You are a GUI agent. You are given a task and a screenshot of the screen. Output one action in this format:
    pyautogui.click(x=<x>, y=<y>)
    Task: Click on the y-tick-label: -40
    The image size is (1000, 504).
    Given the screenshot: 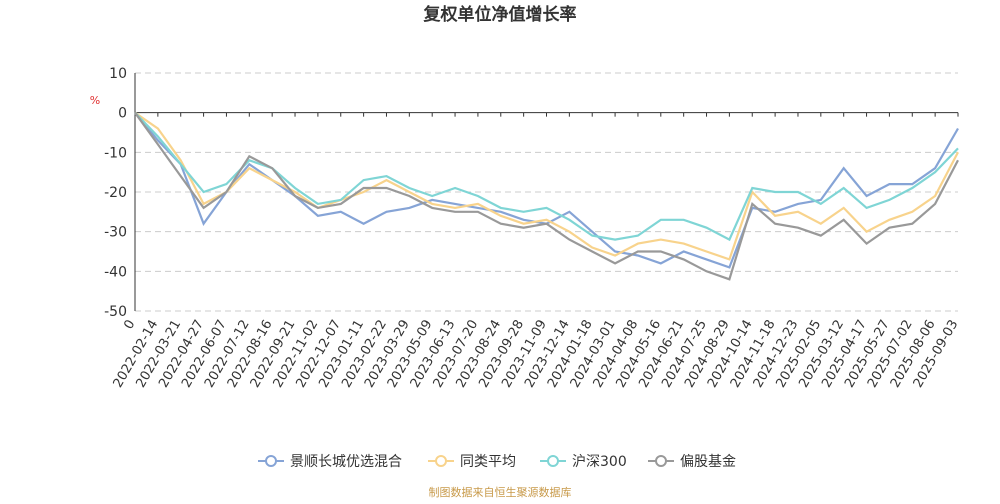 What is the action you would take?
    pyautogui.click(x=115, y=272)
    